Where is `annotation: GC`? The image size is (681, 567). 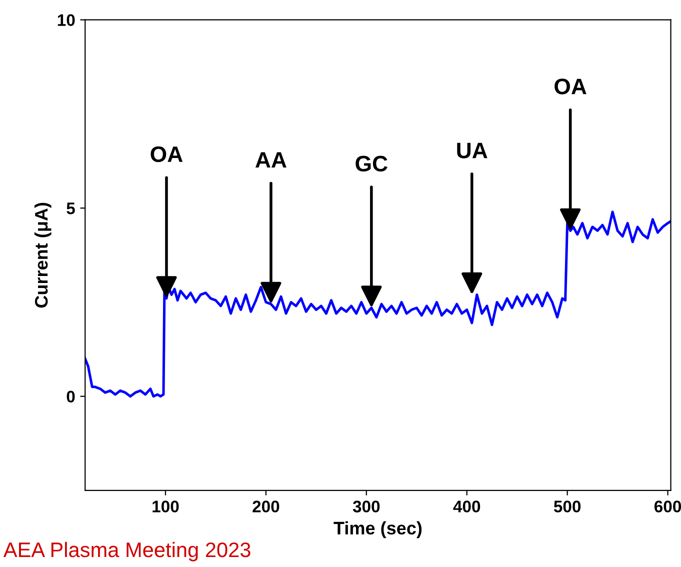 annotation: GC is located at coordinates (372, 164).